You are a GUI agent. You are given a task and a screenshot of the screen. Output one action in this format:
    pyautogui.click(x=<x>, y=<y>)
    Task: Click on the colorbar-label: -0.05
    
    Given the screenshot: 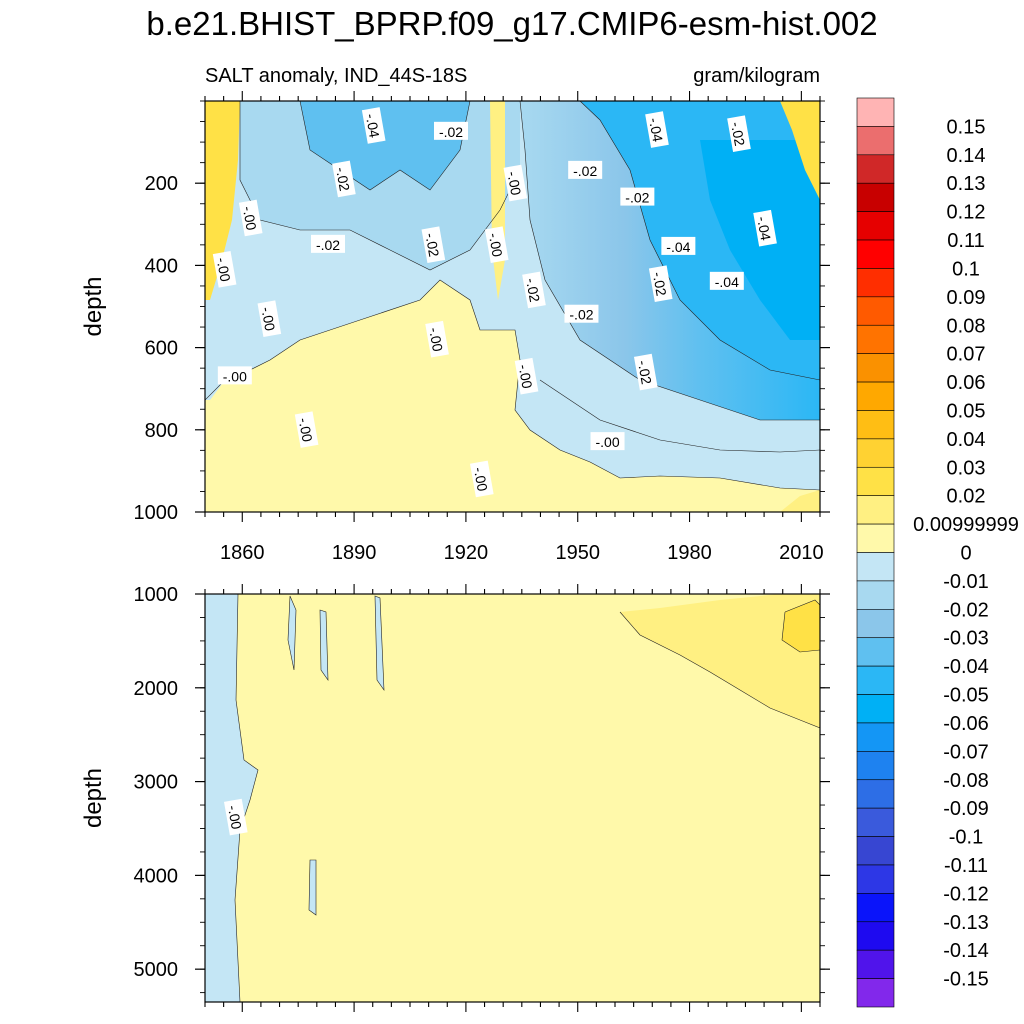 What is the action you would take?
    pyautogui.click(x=966, y=696)
    